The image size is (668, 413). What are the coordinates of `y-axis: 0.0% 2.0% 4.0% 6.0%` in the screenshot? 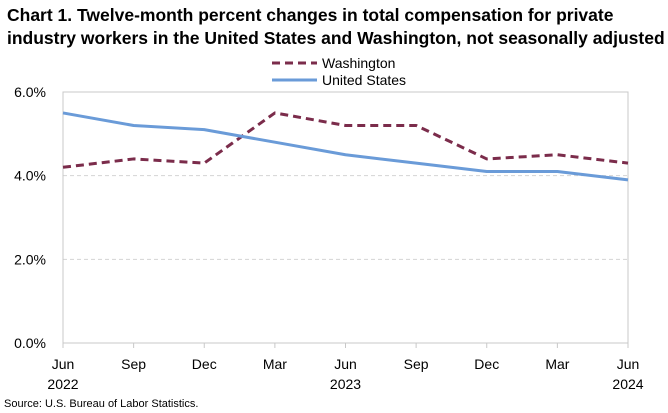 It's located at (30, 217).